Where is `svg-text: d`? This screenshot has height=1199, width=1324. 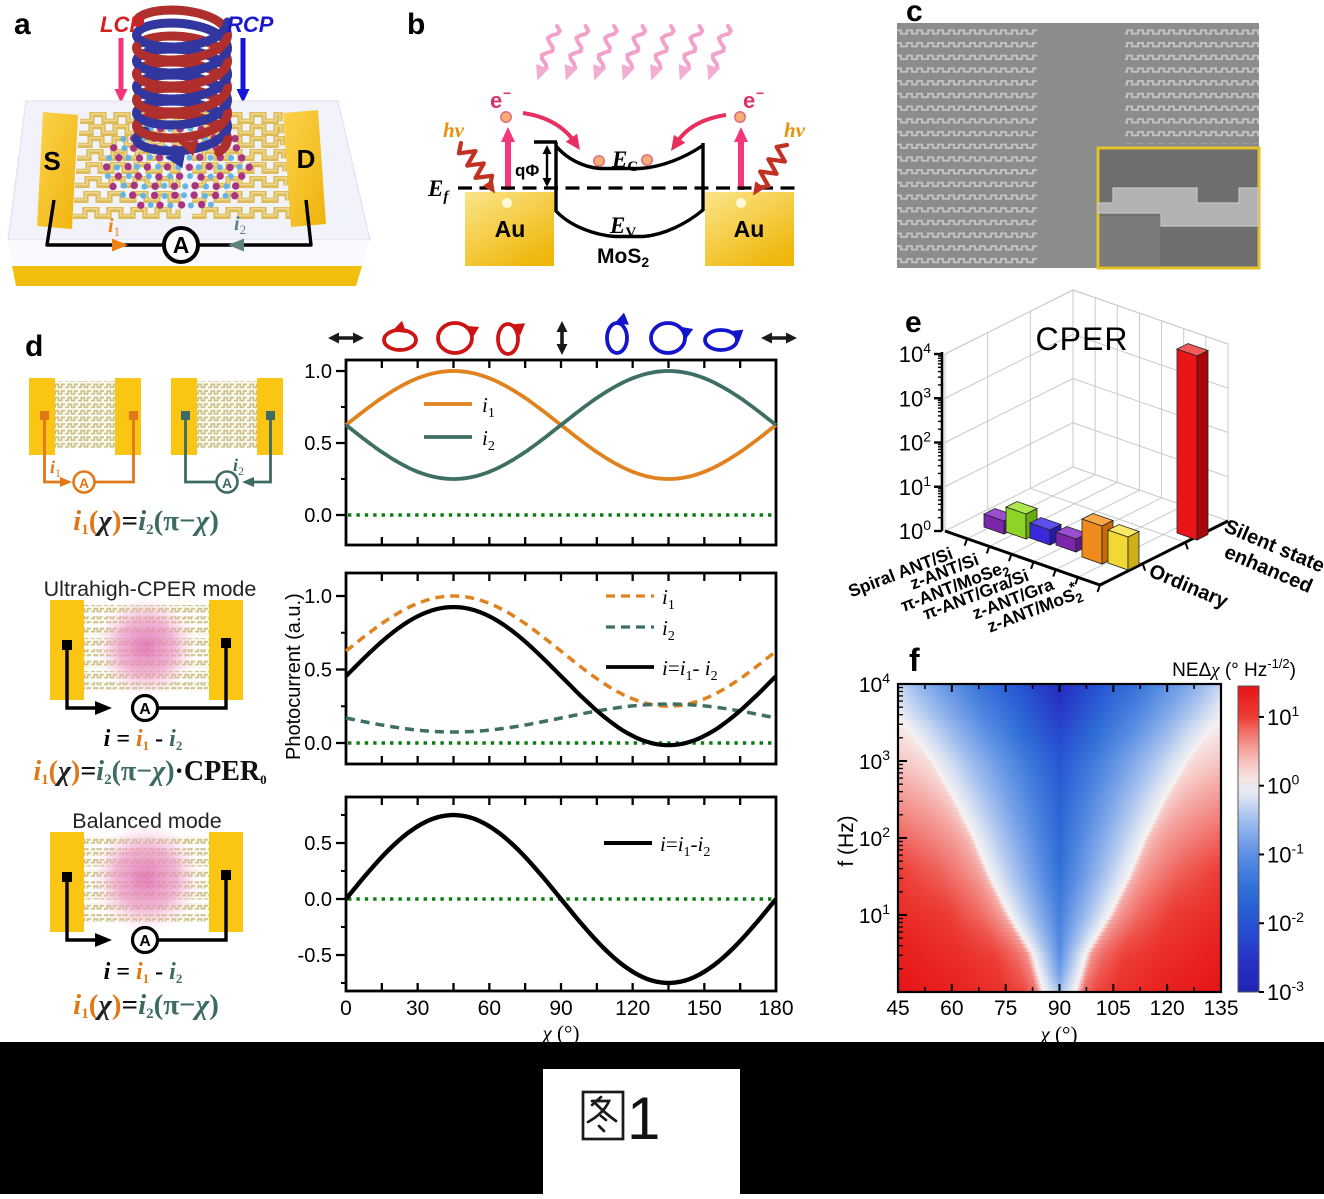
svg-text: d is located at coordinates (34, 346).